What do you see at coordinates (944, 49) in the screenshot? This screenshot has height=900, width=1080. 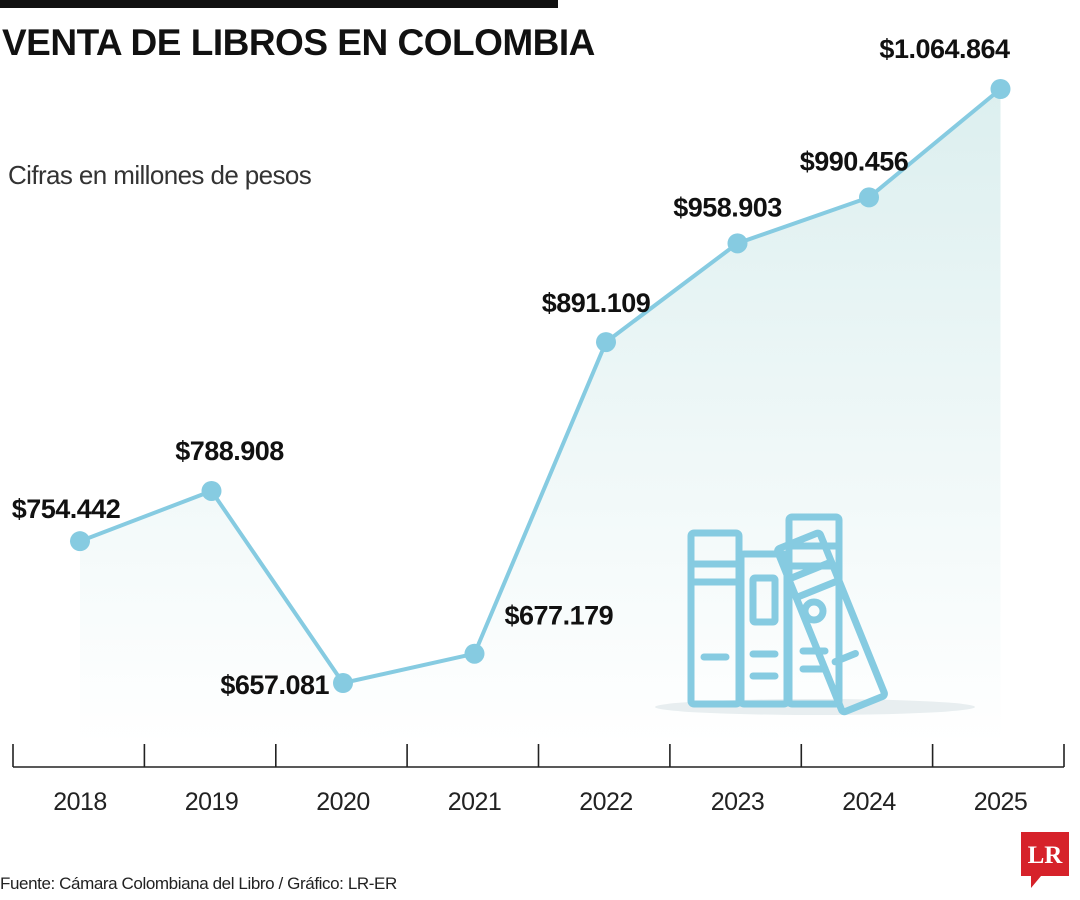 I see `data-label-2025: $1.064.864` at bounding box center [944, 49].